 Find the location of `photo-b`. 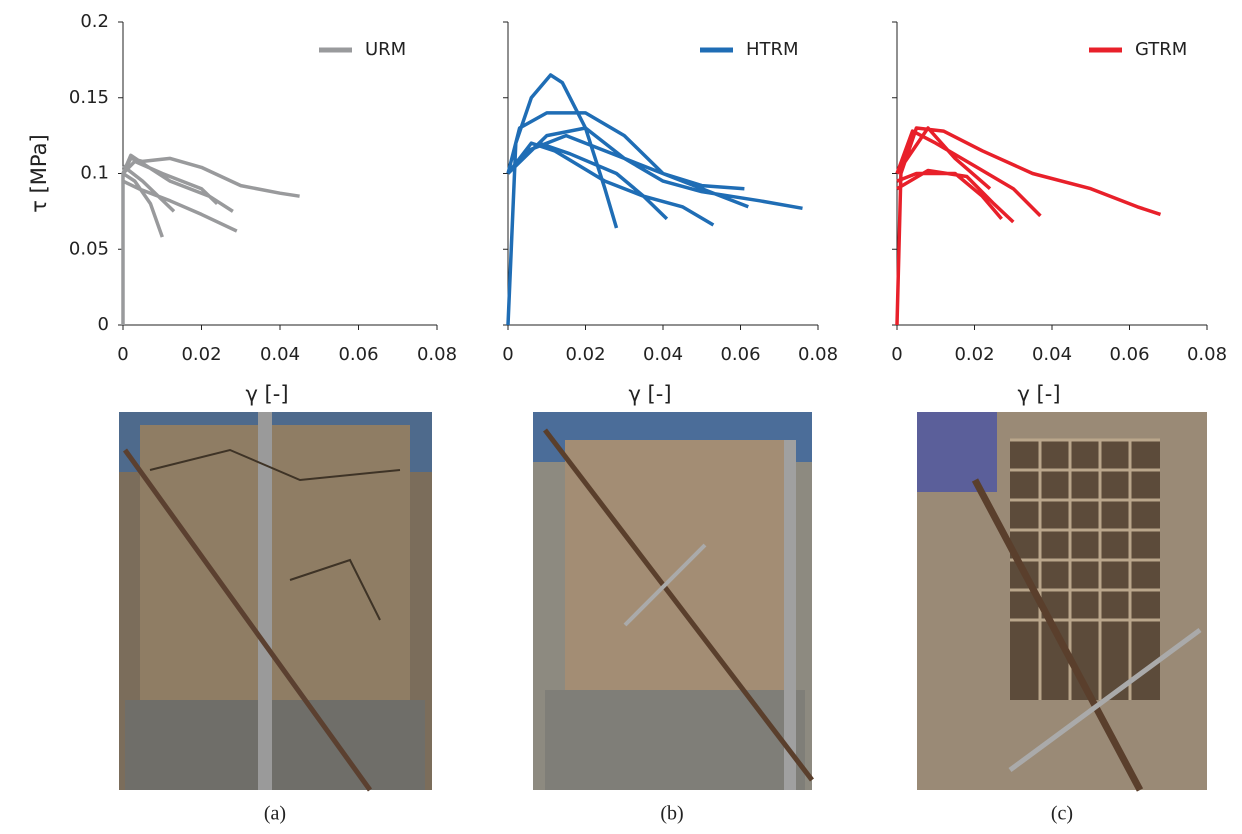

photo-b is located at coordinates (673, 601).